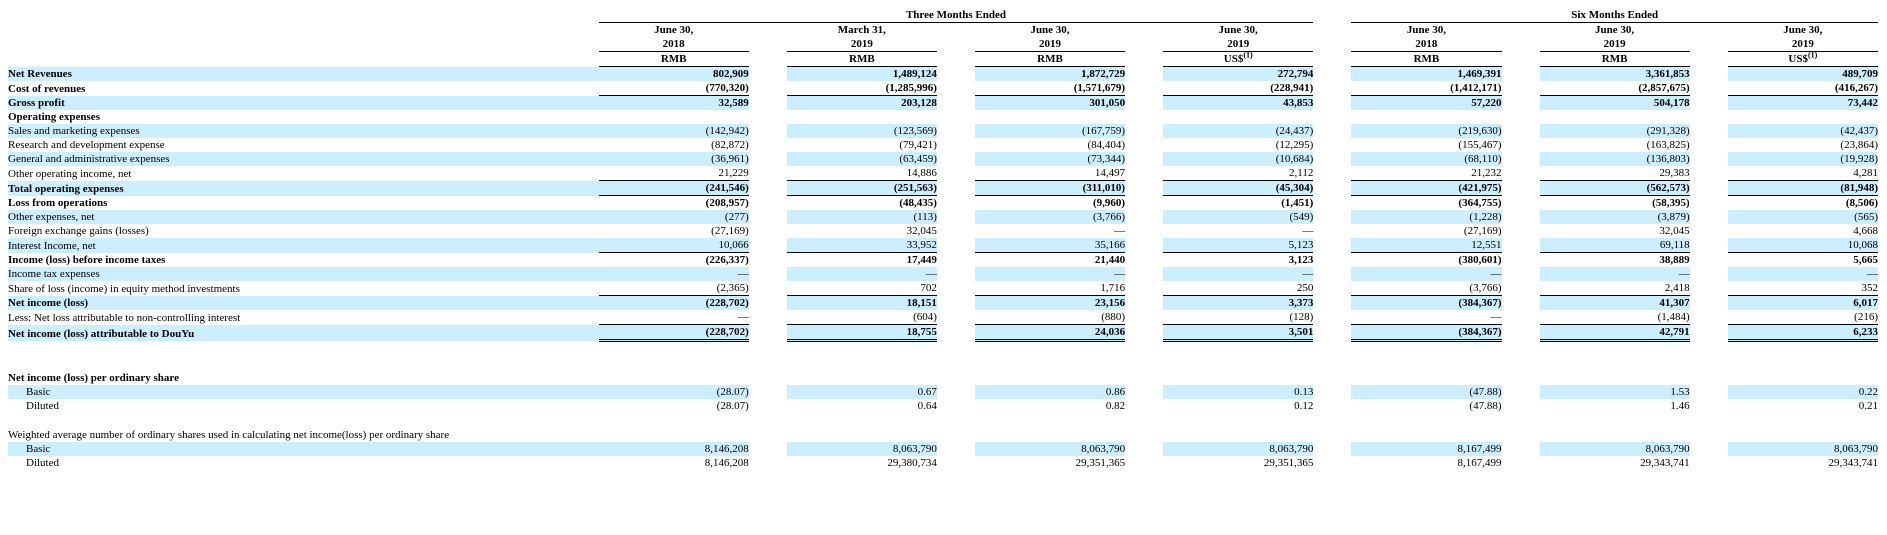 The height and width of the screenshot is (535, 1887). What do you see at coordinates (956, 15) in the screenshot?
I see `group-header-three-months: Three Months Ended` at bounding box center [956, 15].